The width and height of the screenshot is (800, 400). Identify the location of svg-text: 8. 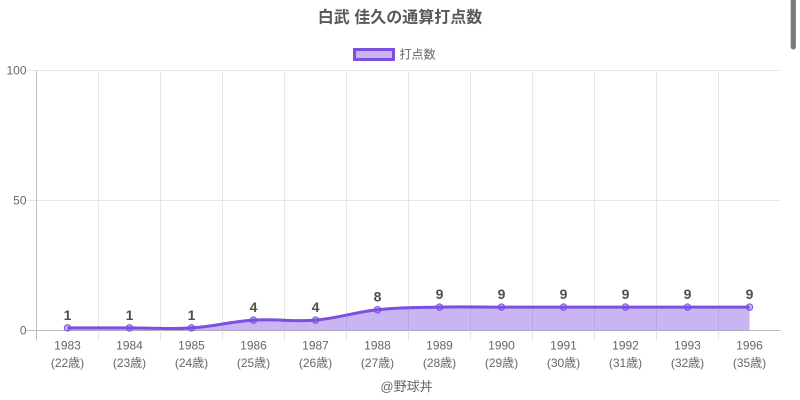
(378, 297).